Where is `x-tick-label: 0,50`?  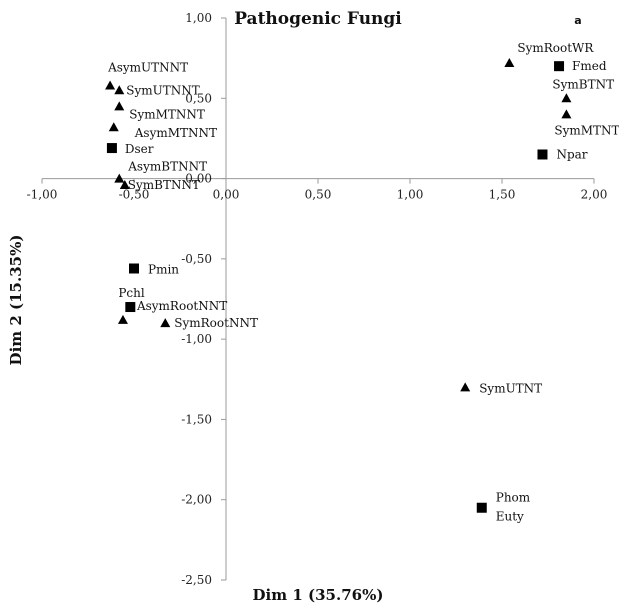 x-tick-label: 0,50 is located at coordinates (318, 195).